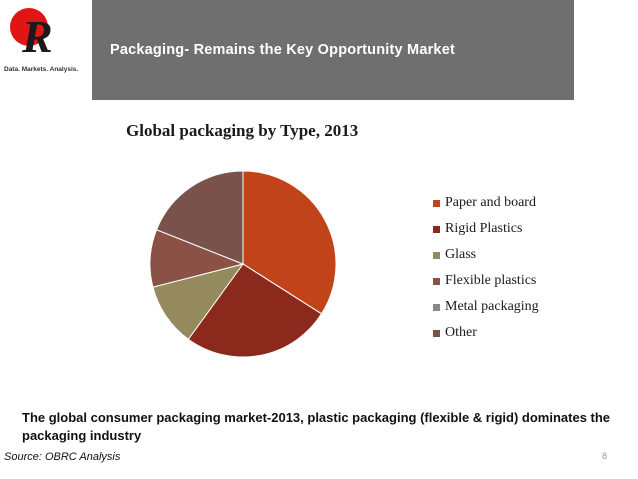 The image size is (638, 479). I want to click on legend-label: Paper and board, so click(490, 202).